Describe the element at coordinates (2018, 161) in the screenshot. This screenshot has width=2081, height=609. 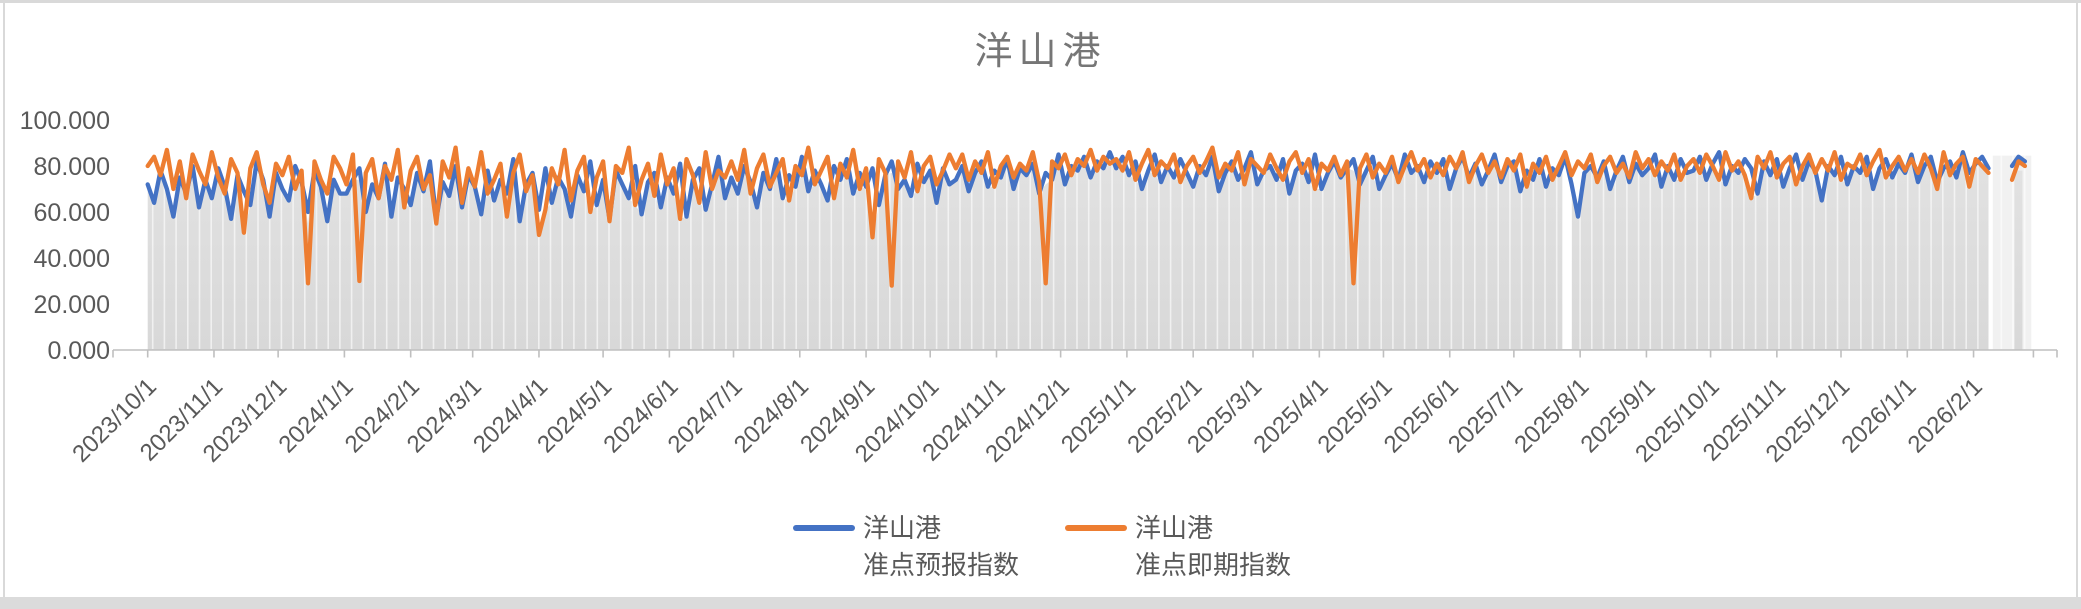
I see `series-line-forecast-tail` at that location.